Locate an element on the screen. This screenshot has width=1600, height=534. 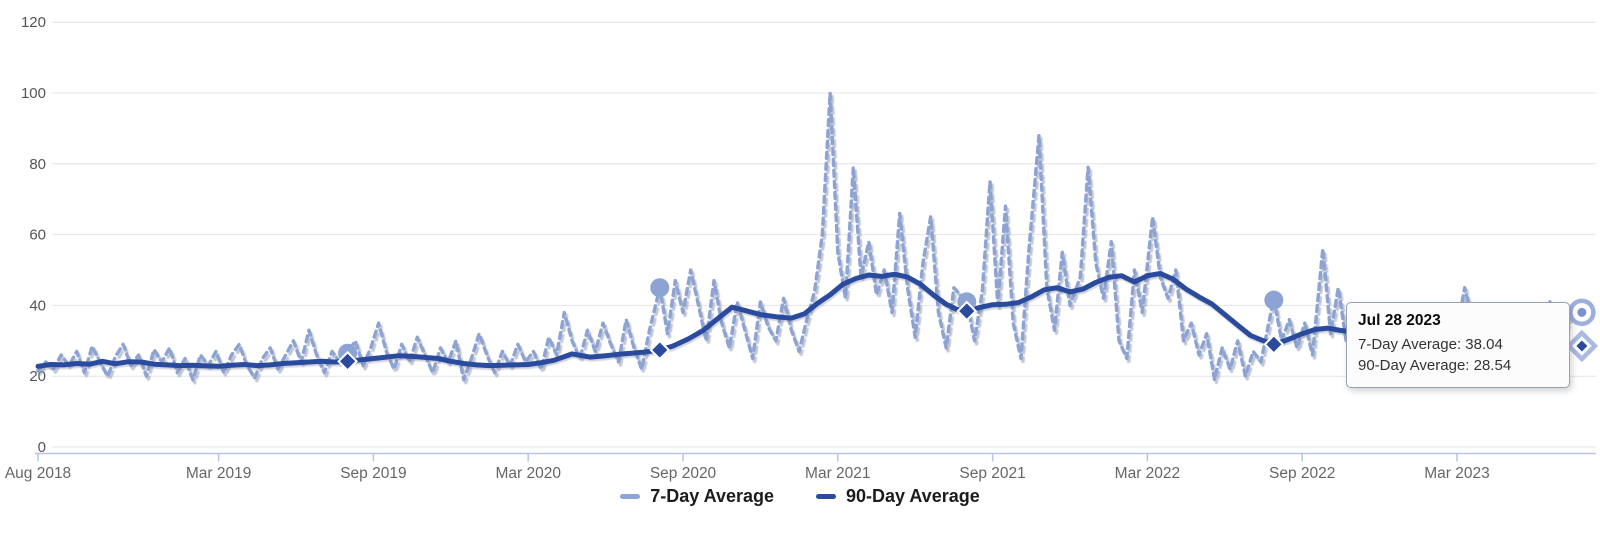
hover-dot-7day is located at coordinates (1582, 312).